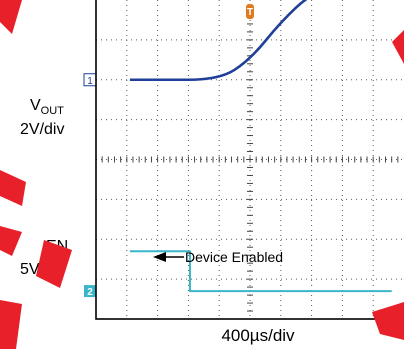  I want to click on annotation-arrowhead, so click(159, 257).